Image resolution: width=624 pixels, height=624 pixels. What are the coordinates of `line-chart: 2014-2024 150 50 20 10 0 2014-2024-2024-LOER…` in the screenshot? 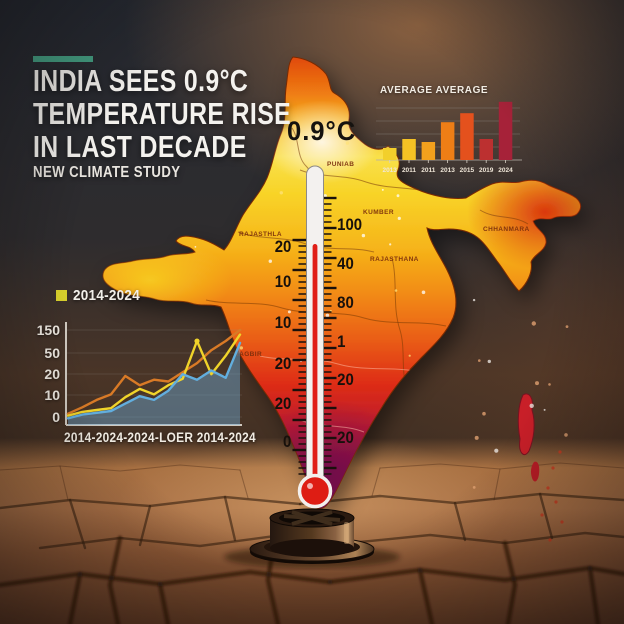 It's located at (142, 368).